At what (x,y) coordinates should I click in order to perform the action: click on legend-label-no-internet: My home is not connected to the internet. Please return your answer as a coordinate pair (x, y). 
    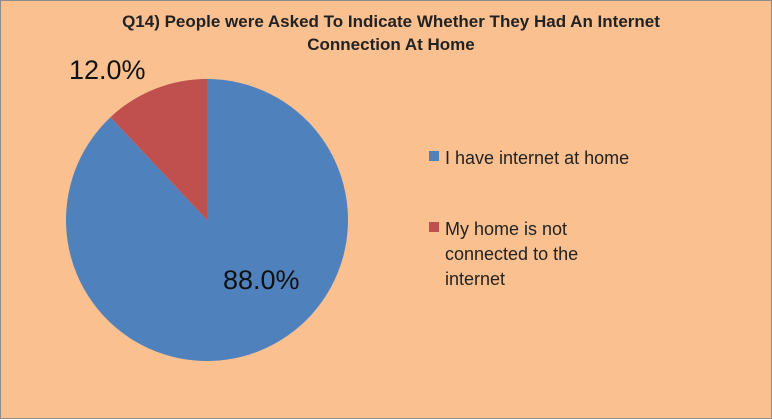
    Looking at the image, I should click on (512, 254).